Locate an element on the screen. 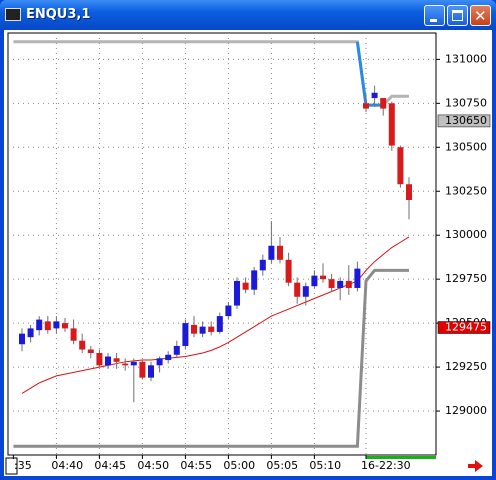 The image size is (496, 480). y-tick-label: 131000 is located at coordinates (466, 58).